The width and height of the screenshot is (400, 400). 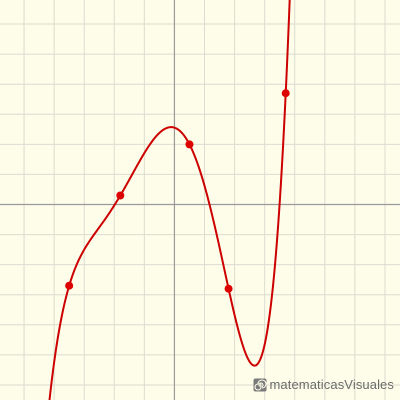 I want to click on watermark-text: matematicasVisuales, so click(x=331, y=384).